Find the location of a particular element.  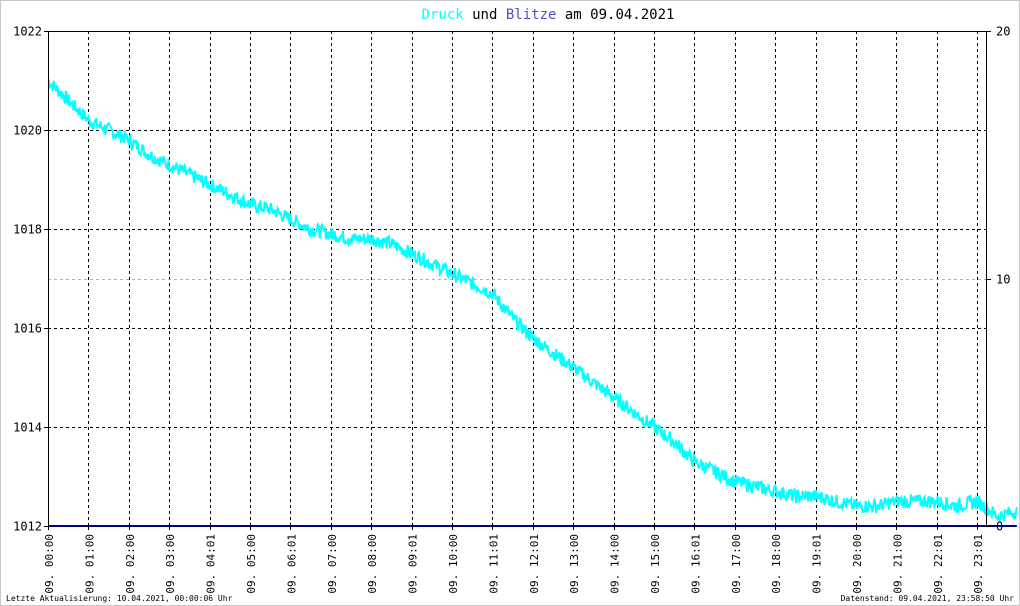

x-tick-label: 09. 17:00 is located at coordinates (736, 564).